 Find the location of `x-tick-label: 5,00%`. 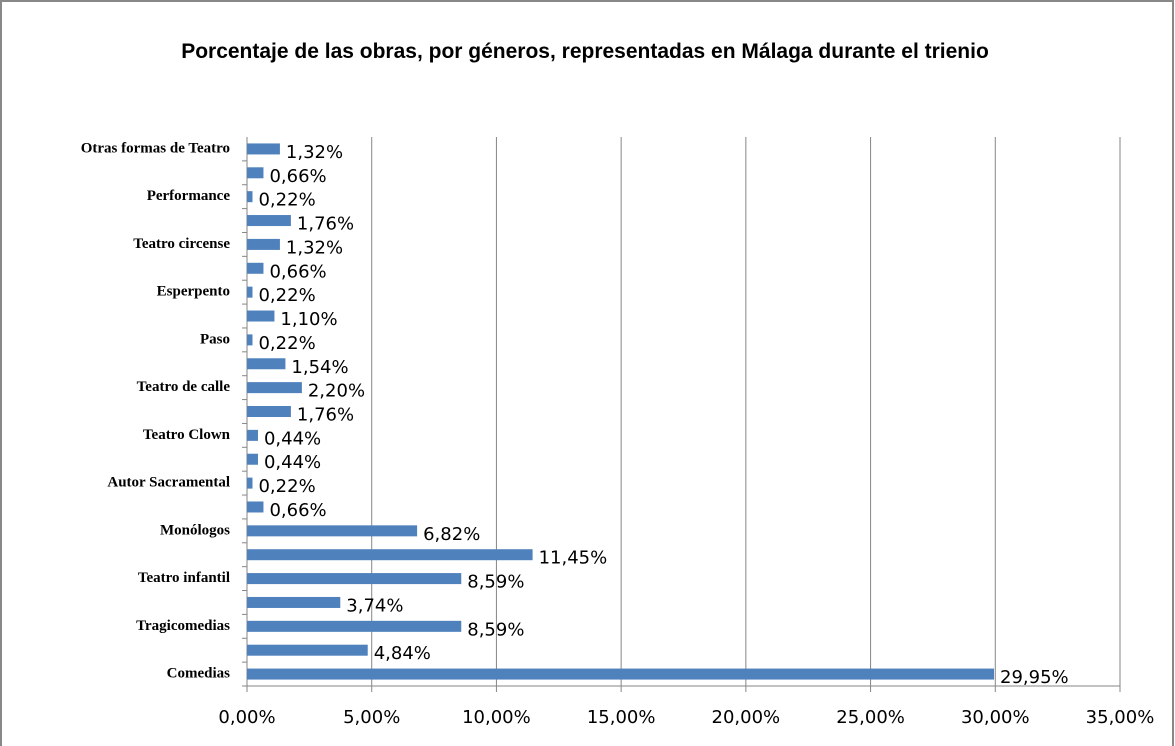

x-tick-label: 5,00% is located at coordinates (371, 717).